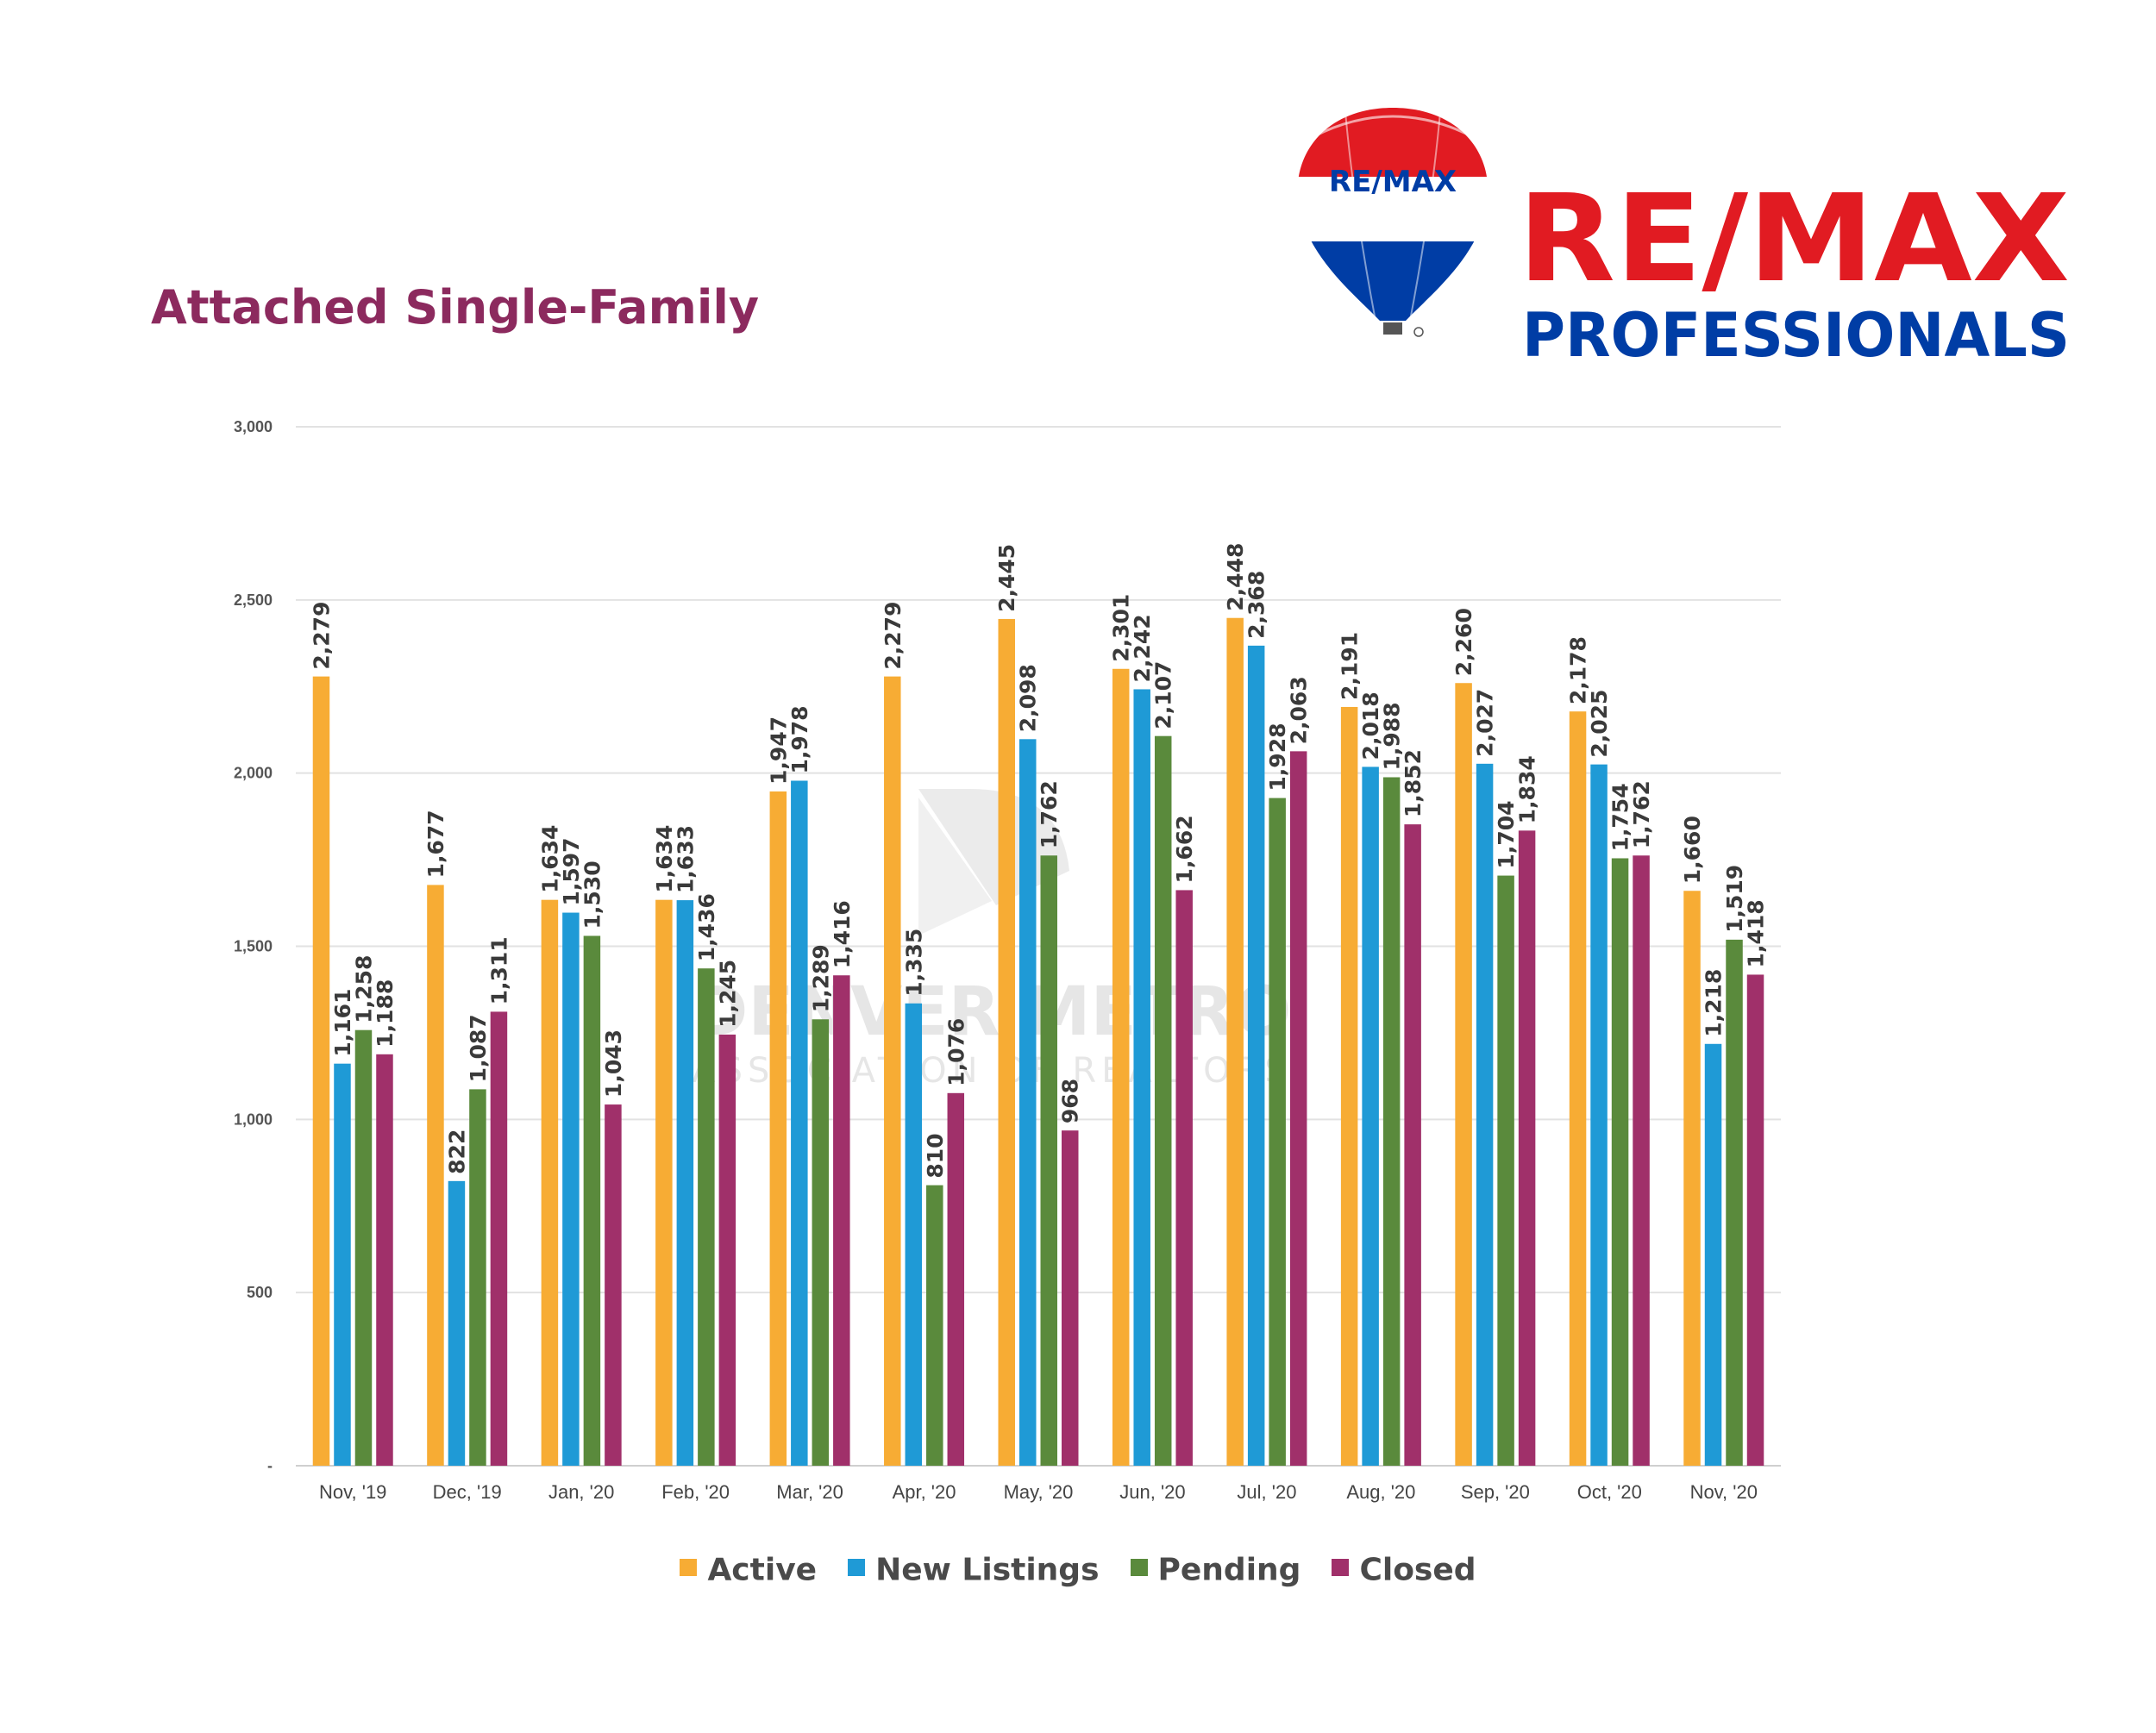 The width and height of the screenshot is (2156, 1733). Describe the element at coordinates (1229, 1570) in the screenshot. I see `legend-label: Pending` at that location.